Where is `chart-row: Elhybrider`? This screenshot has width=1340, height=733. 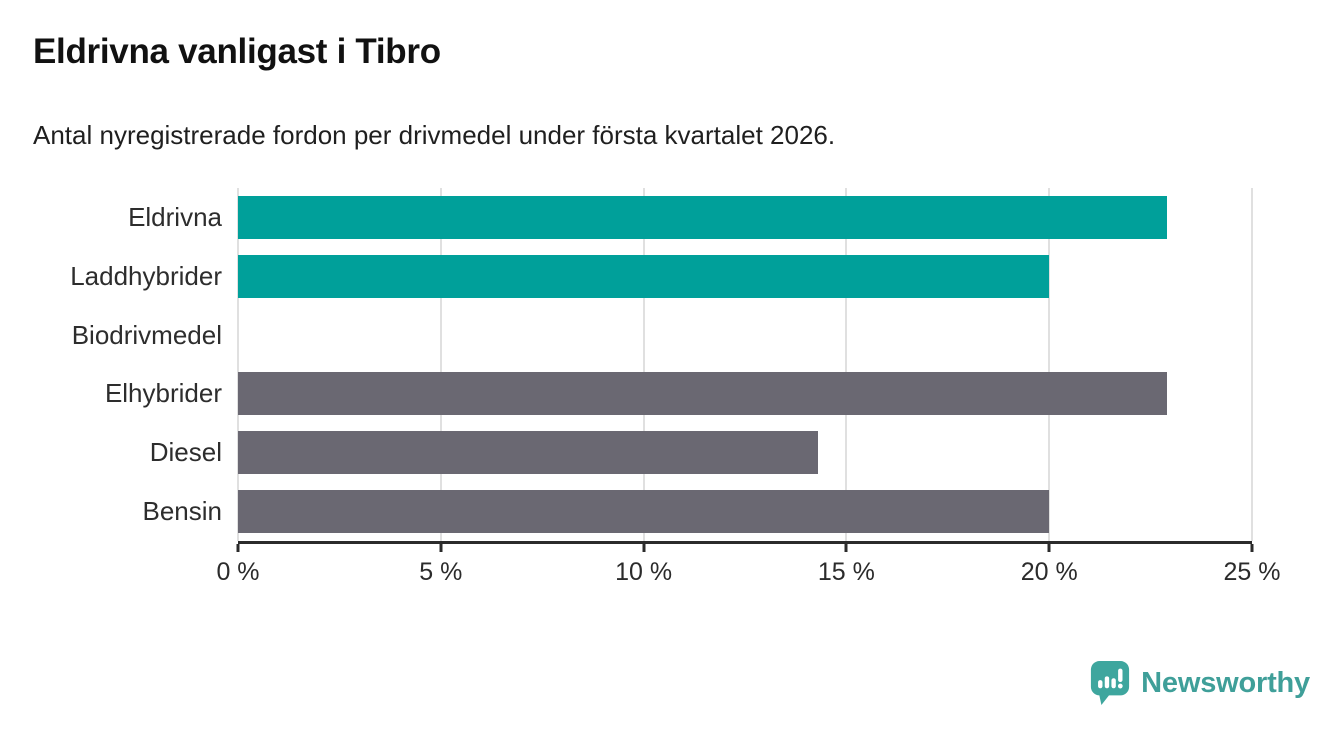
chart-row: Elhybrider is located at coordinates (626, 393).